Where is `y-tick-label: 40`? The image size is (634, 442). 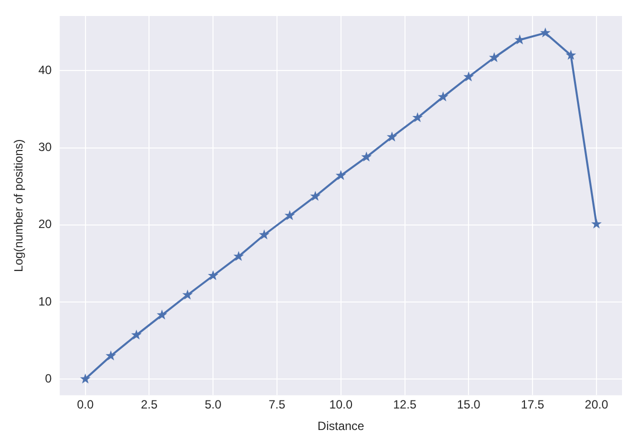 y-tick-label: 40 is located at coordinates (45, 70).